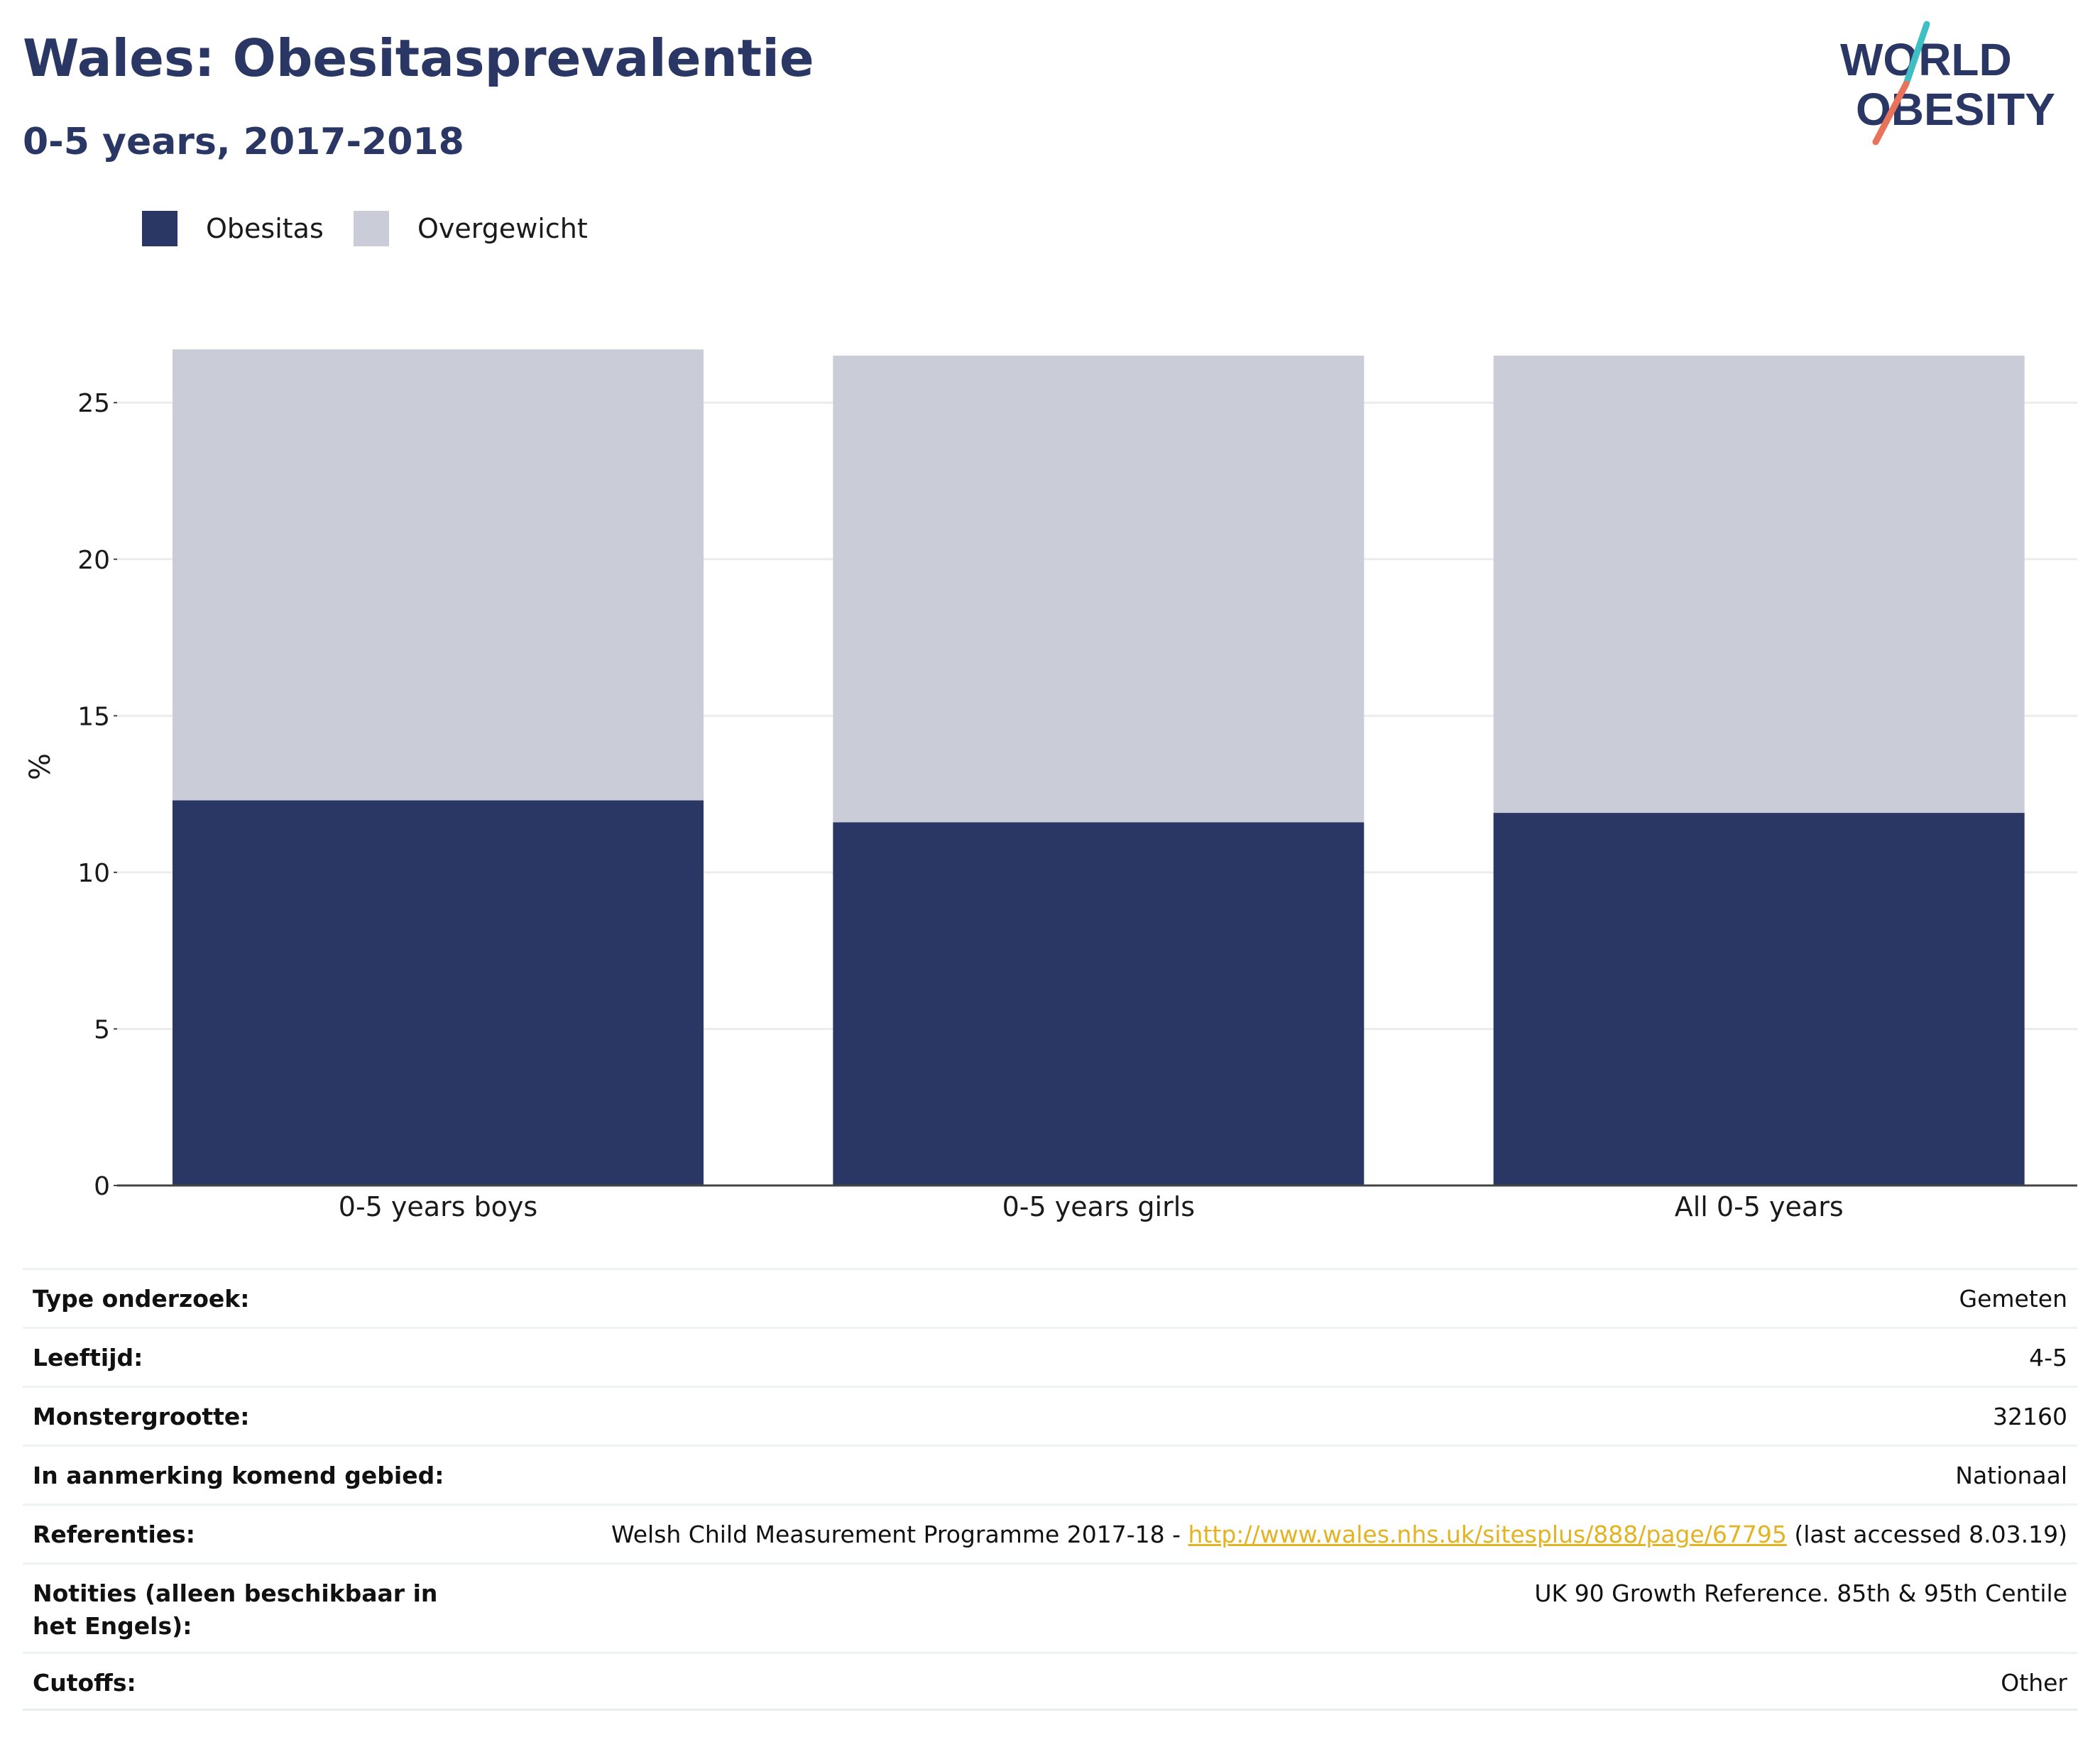 The height and width of the screenshot is (1747, 2100). Describe the element at coordinates (438, 1206) in the screenshot. I see `x-tick-label: 0-5 years boys` at that location.